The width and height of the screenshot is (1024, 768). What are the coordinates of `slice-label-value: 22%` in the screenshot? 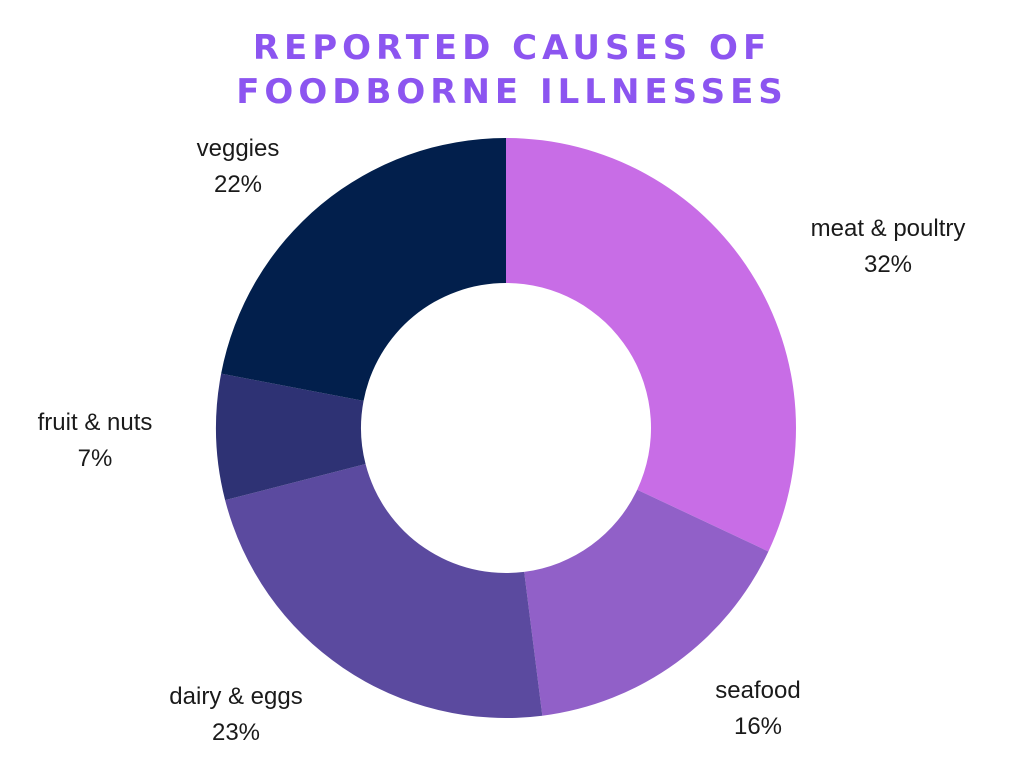 It's located at (238, 184).